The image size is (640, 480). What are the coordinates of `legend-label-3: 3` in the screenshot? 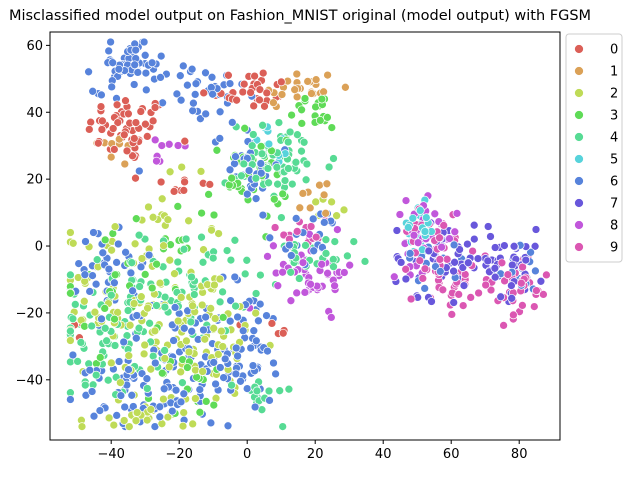 It's located at (614, 116).